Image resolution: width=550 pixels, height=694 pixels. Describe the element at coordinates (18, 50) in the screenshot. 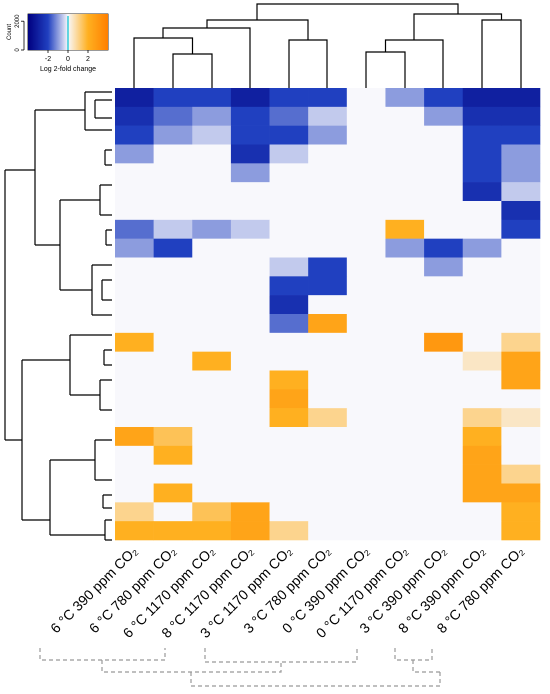

I see `count-tick-label: 0` at that location.